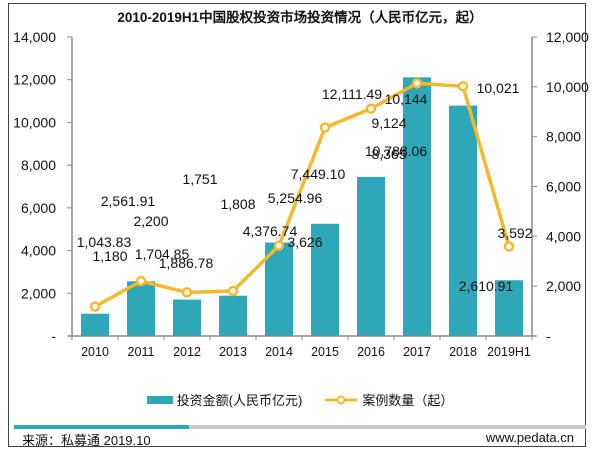 The image size is (600, 450). Describe the element at coordinates (325, 352) in the screenshot. I see `x-tick-label: 2015` at that location.